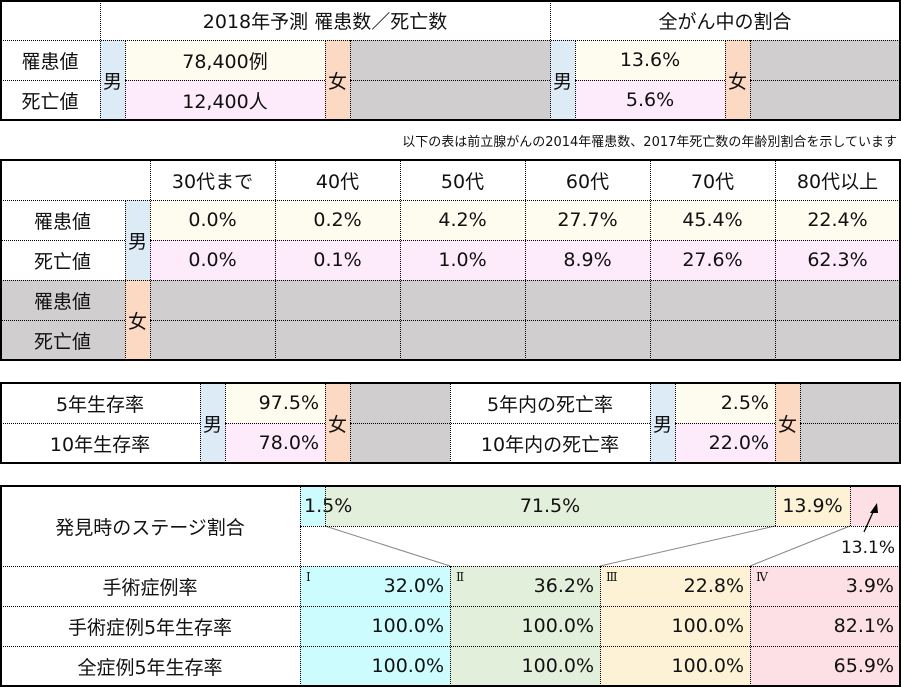 The width and height of the screenshot is (901, 687). I want to click on stage-bar-1: 1.5%, so click(326, 506).